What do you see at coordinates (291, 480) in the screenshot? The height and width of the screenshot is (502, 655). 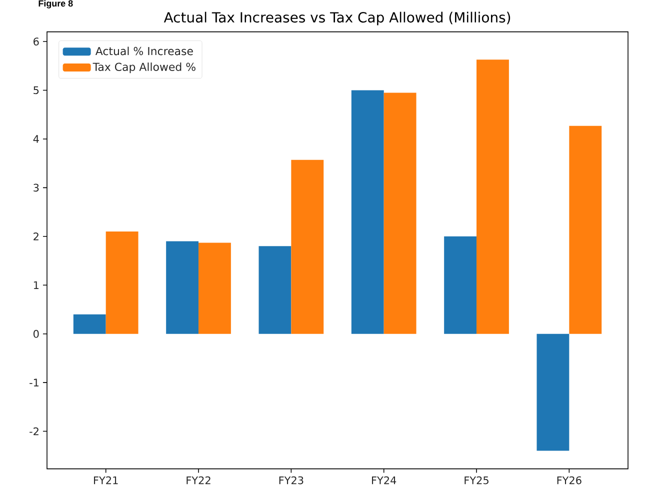 I see `x-tick-label: FY23` at bounding box center [291, 480].